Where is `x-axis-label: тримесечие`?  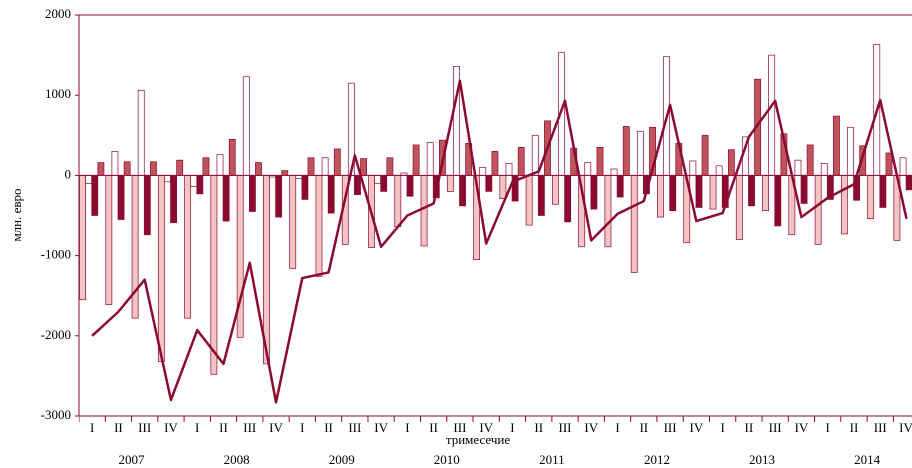 x-axis-label: тримесечие is located at coordinates (478, 439).